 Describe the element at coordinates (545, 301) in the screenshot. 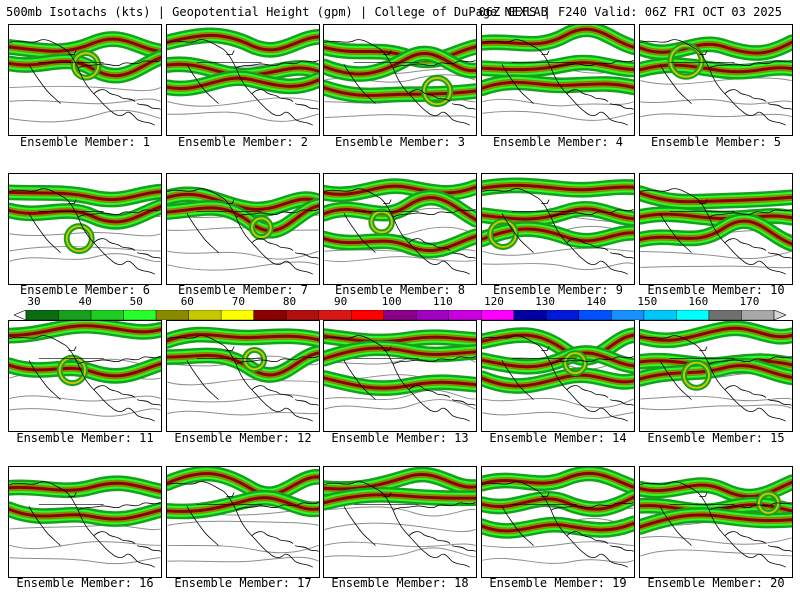

I see `colorbar-tick-label: 130` at that location.